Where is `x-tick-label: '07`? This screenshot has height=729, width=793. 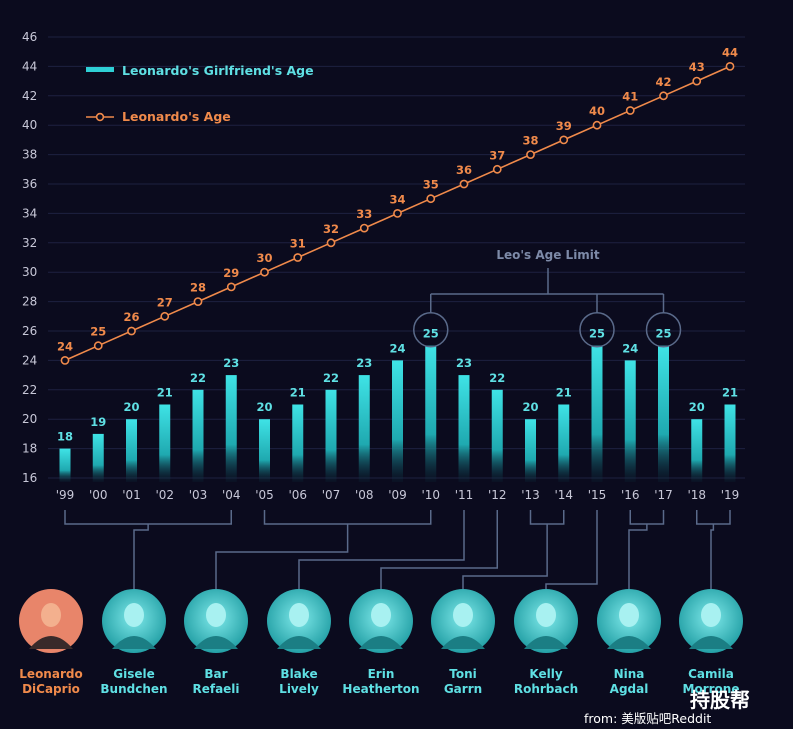 x-tick-label: '07 is located at coordinates (331, 495).